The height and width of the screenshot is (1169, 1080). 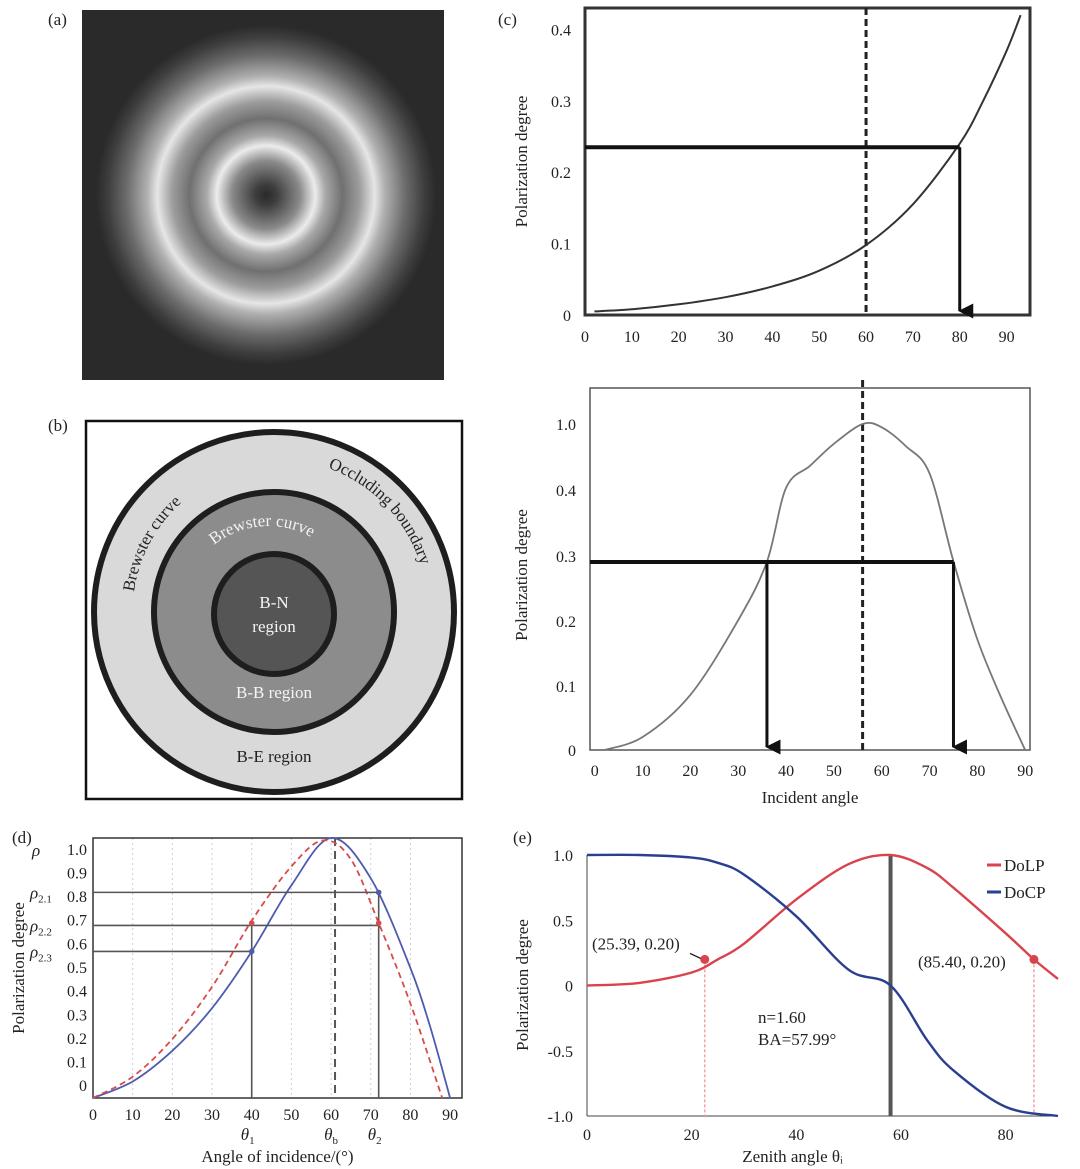 What do you see at coordinates (40, 953) in the screenshot?
I see `rho-level-label: ρ2.3` at bounding box center [40, 953].